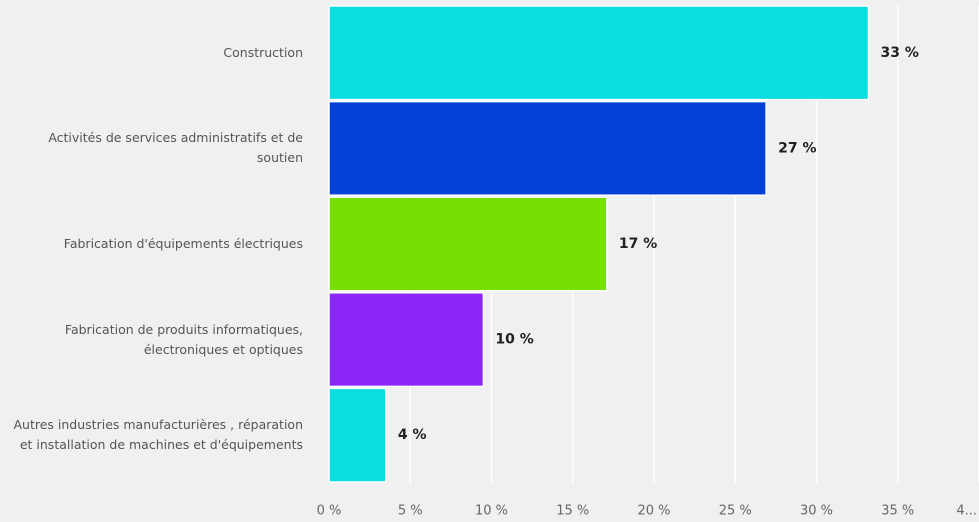 Image resolution: width=979 pixels, height=522 pixels. Describe the element at coordinates (263, 52) in the screenshot. I see `category-label: Construction` at that location.